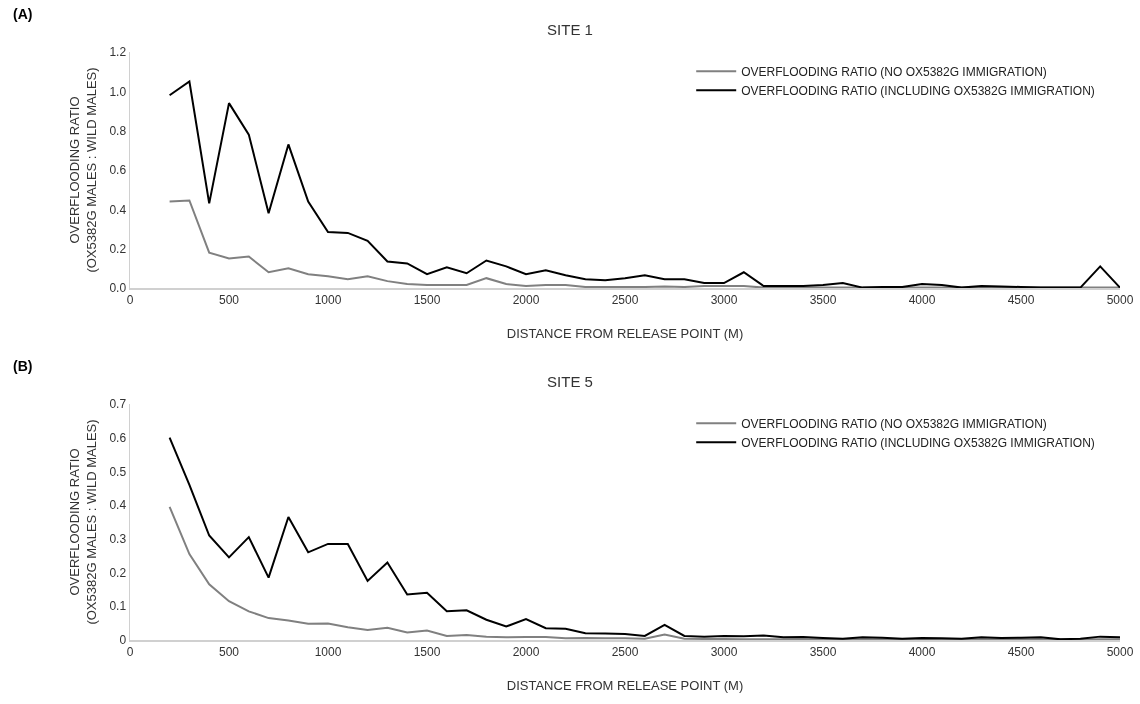  Describe the element at coordinates (23, 14) in the screenshot. I see `text: (A)` at that location.